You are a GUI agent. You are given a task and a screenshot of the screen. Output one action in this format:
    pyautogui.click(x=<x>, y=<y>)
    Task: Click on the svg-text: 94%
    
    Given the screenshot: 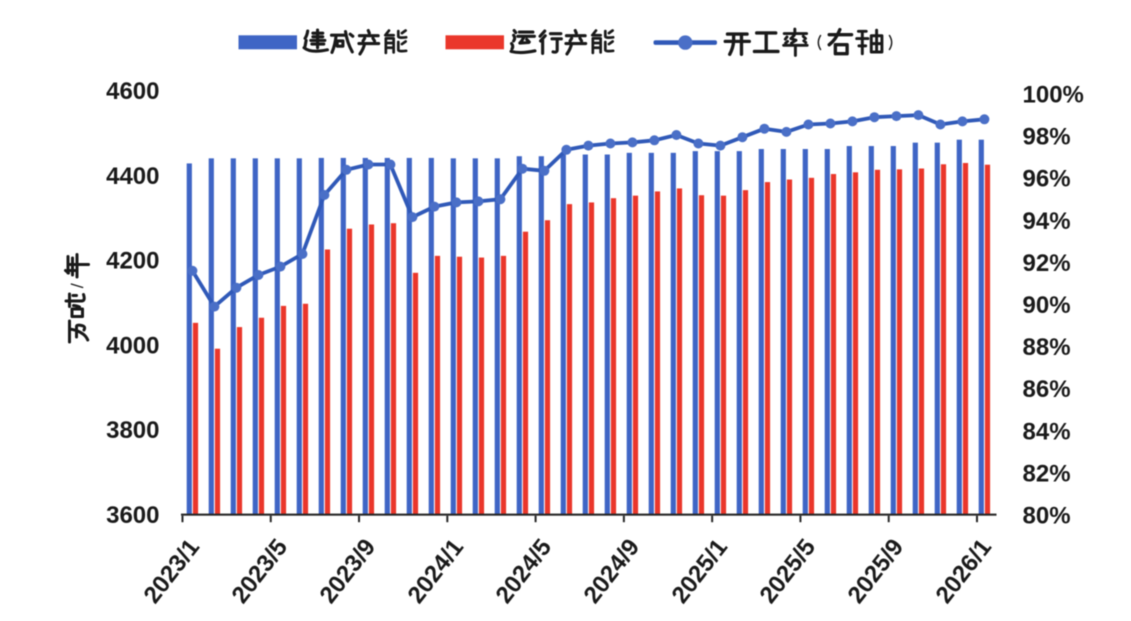 What is the action you would take?
    pyautogui.click(x=1047, y=221)
    